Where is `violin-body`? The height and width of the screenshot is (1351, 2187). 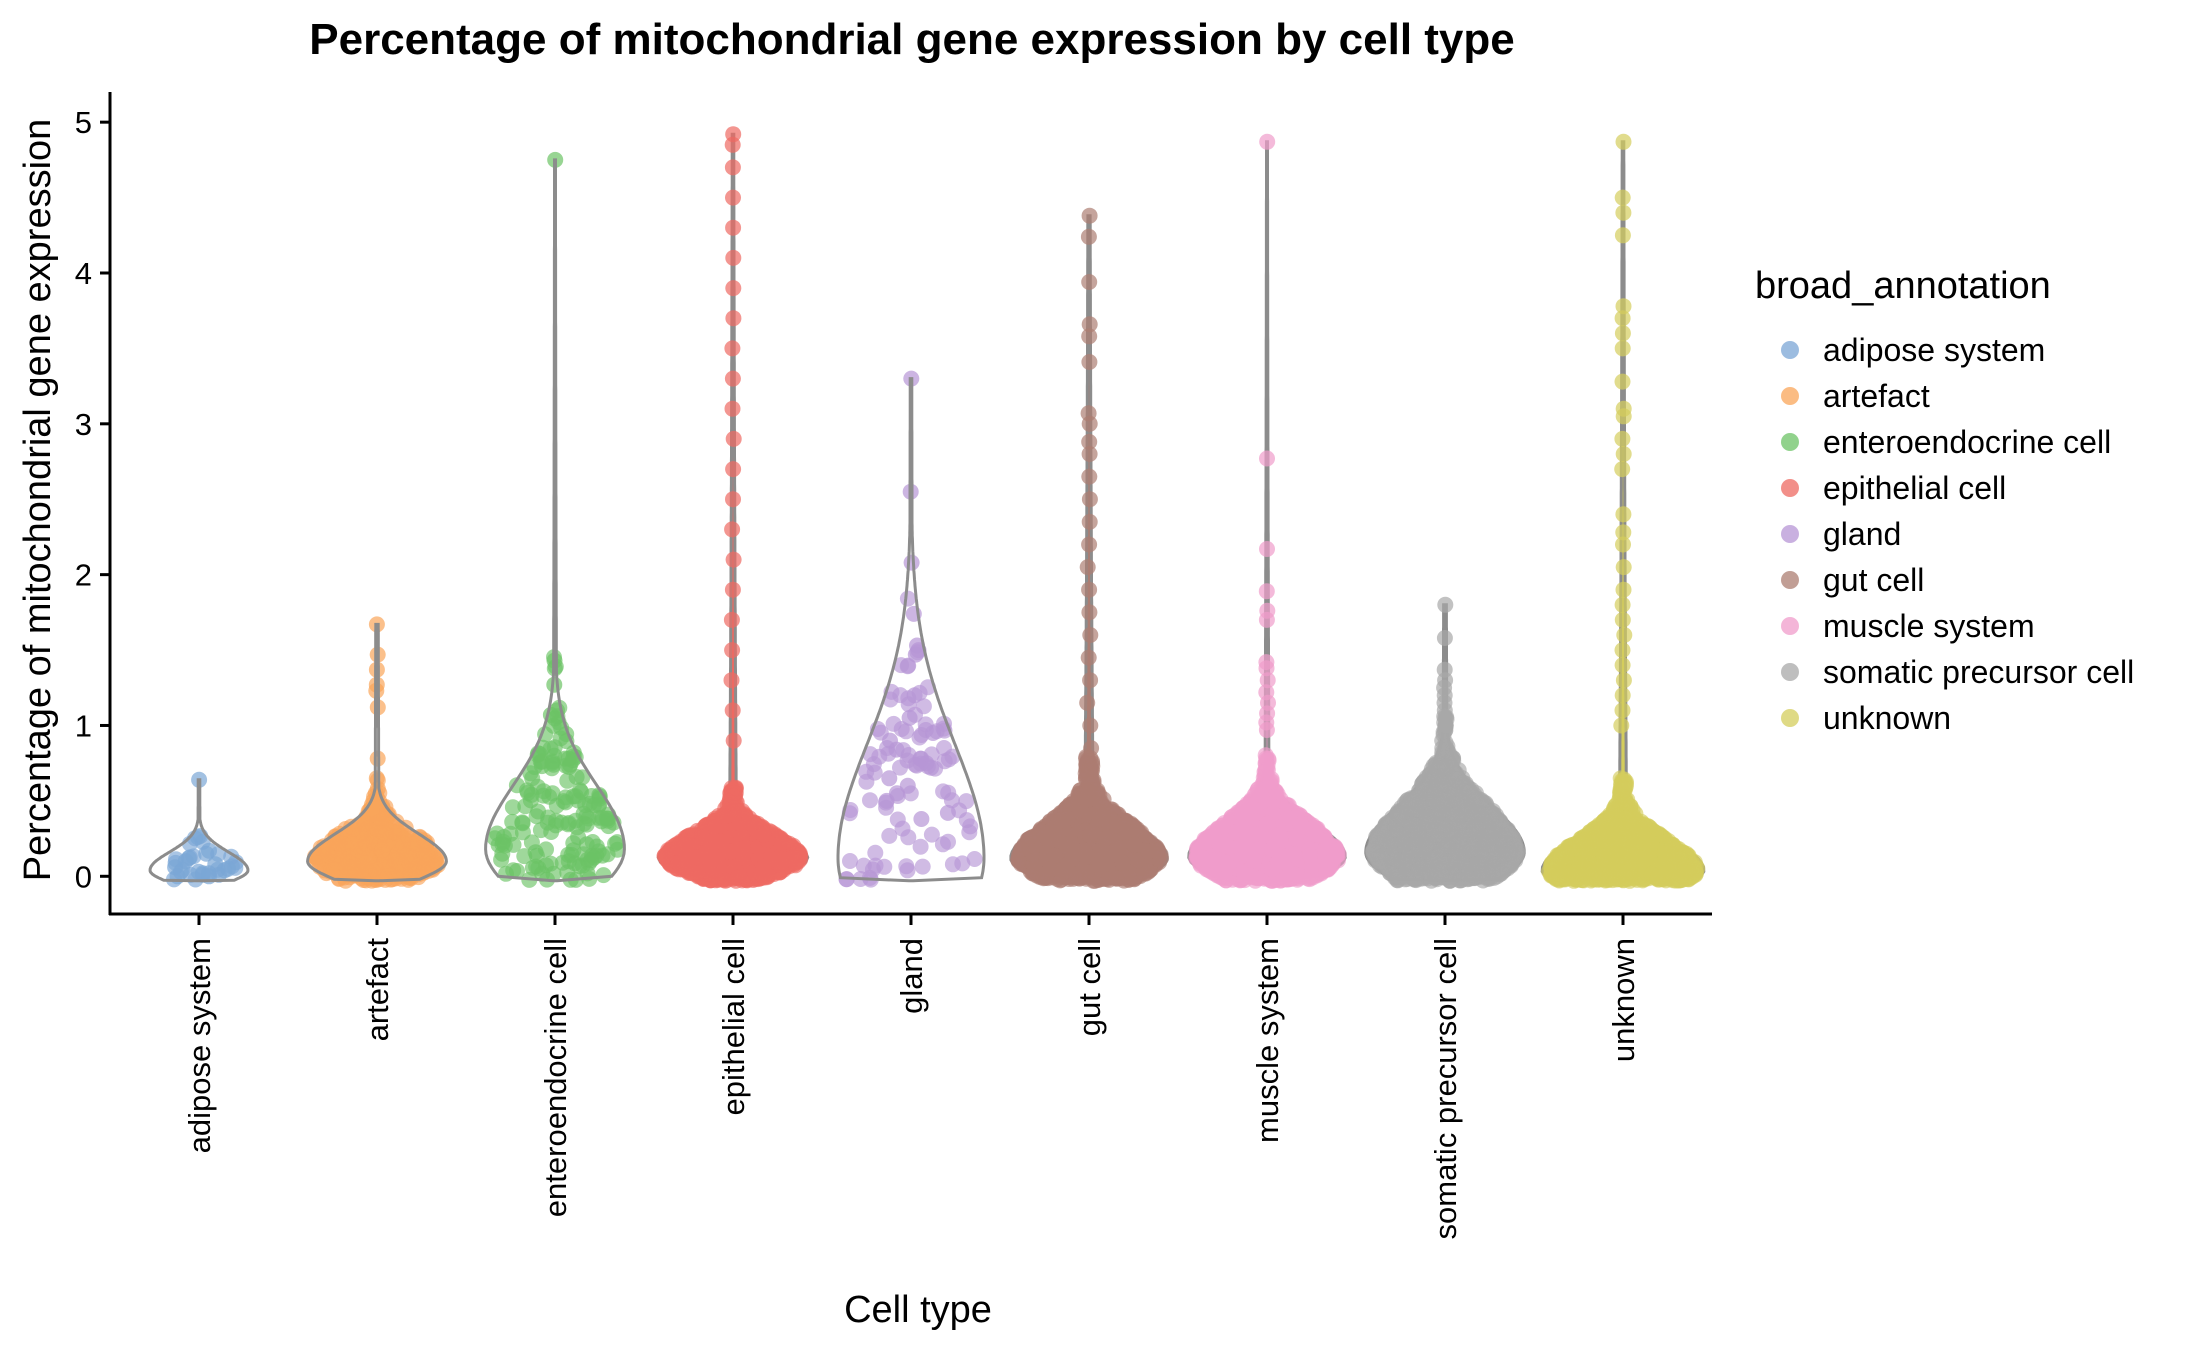
violin-body is located at coordinates (733, 507).